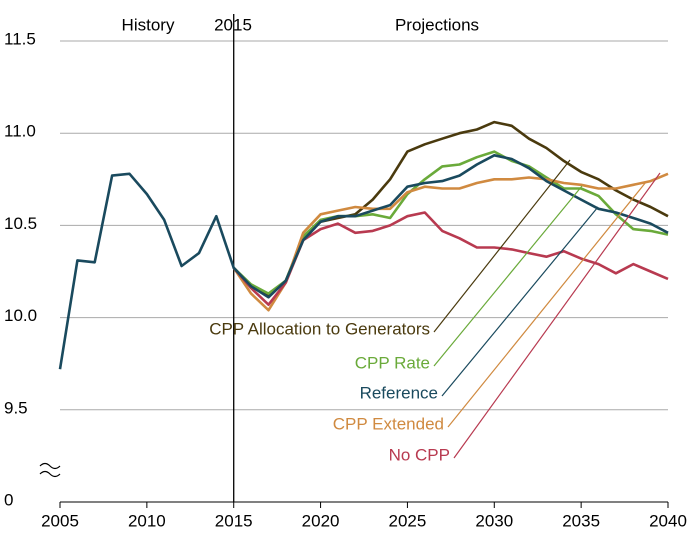  I want to click on y-tick-label: 11.5, so click(20, 38).